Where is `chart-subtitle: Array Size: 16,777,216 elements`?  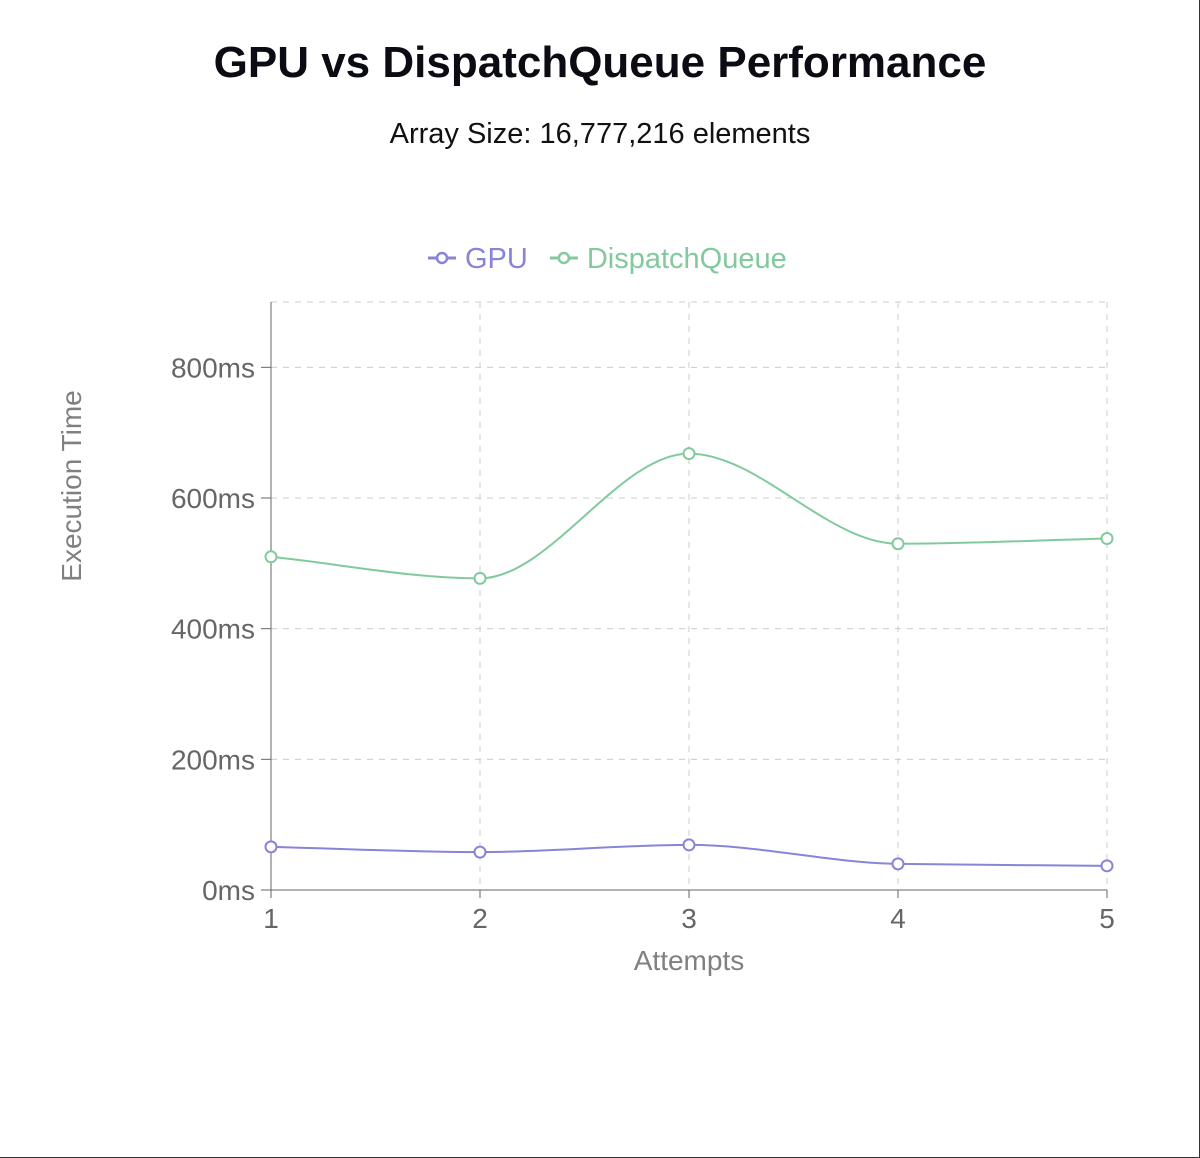 chart-subtitle: Array Size: 16,777,216 elements is located at coordinates (600, 134).